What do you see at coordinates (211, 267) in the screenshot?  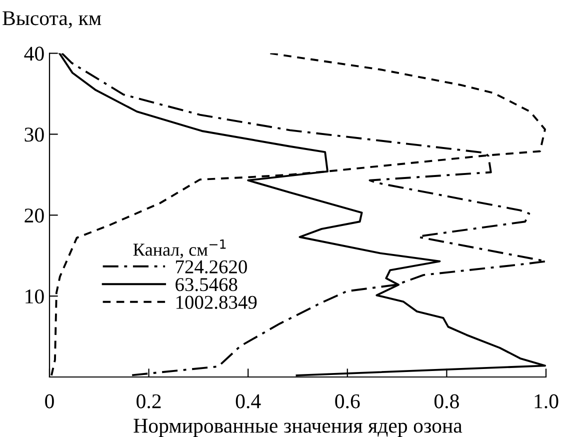 I see `legend-label: 724.2620` at bounding box center [211, 267].